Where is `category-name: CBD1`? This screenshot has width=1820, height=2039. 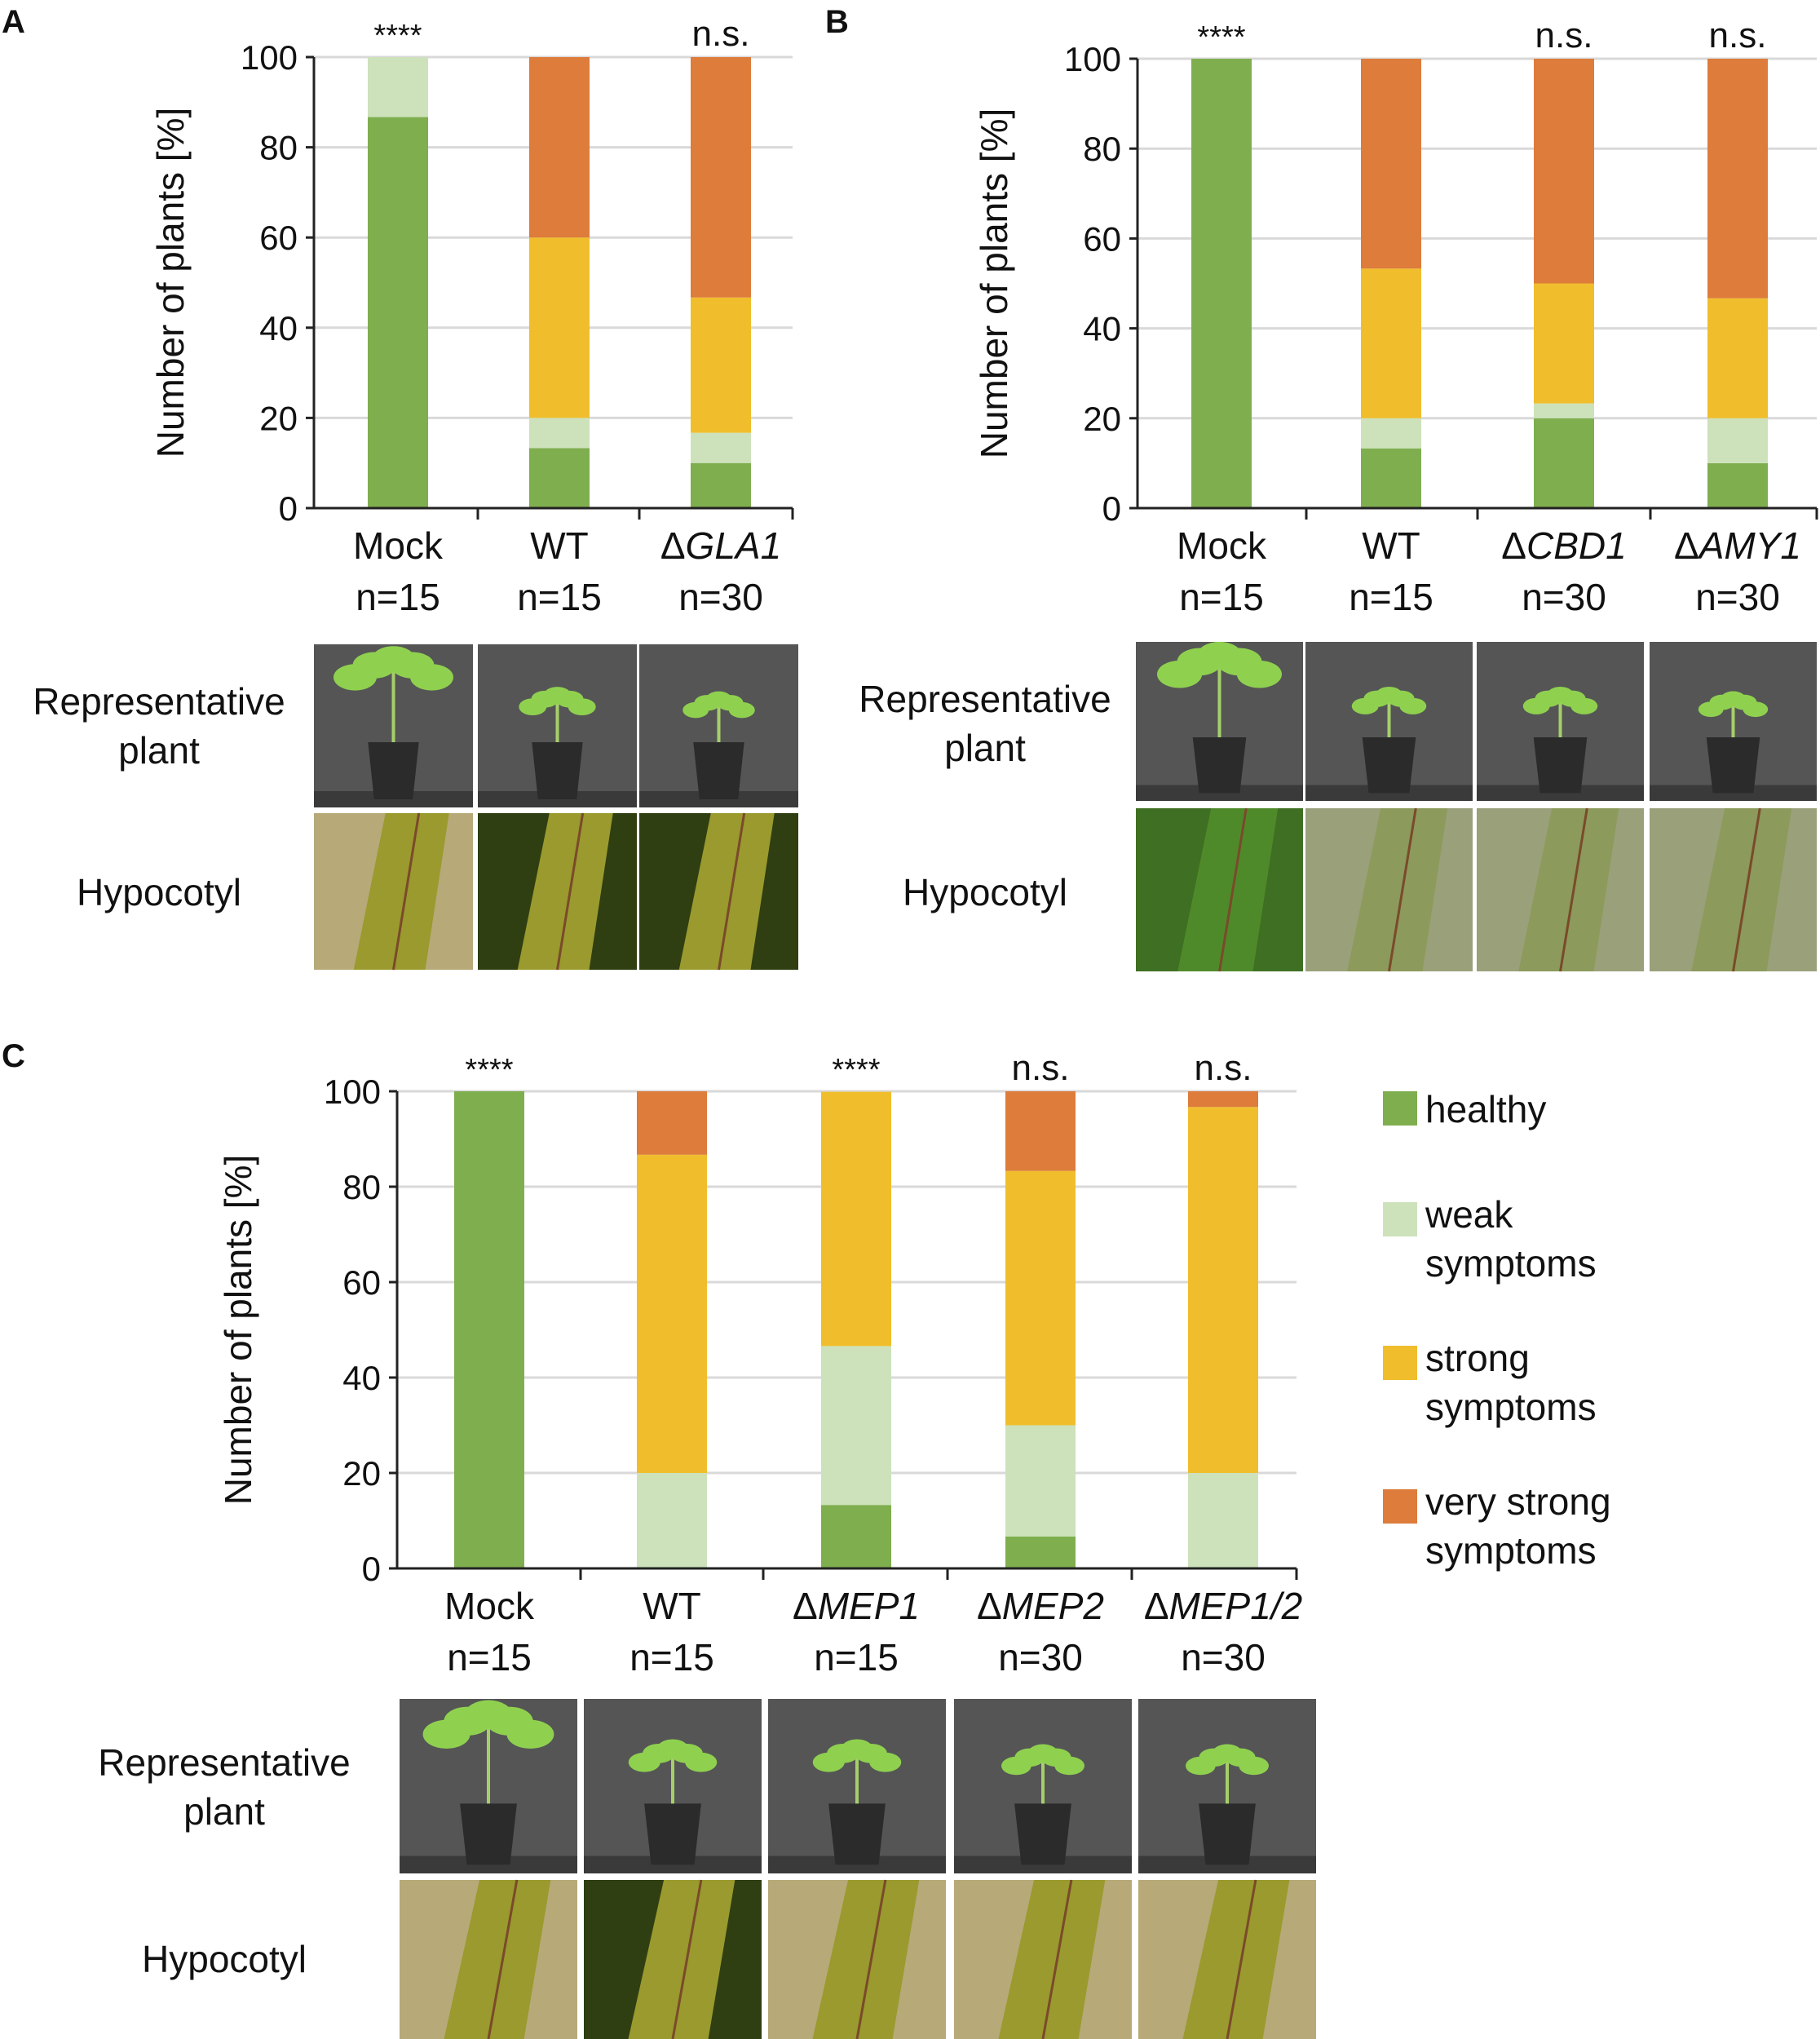 category-name: CBD1 is located at coordinates (1576, 545).